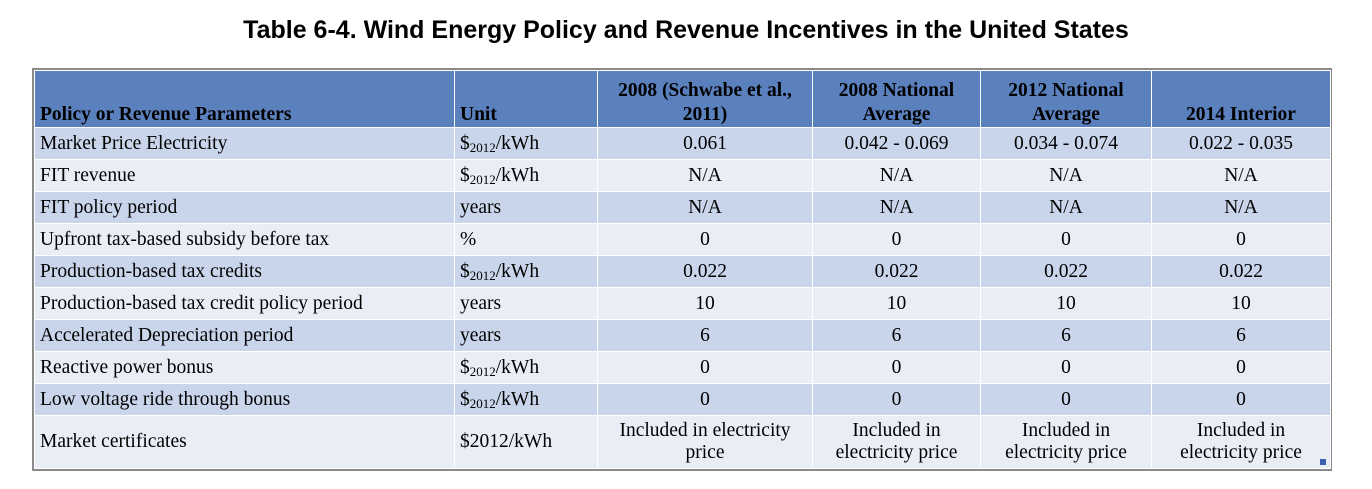 The height and width of the screenshot is (489, 1372). What do you see at coordinates (244, 442) in the screenshot?
I see `parameter-cell: Market certificates` at bounding box center [244, 442].